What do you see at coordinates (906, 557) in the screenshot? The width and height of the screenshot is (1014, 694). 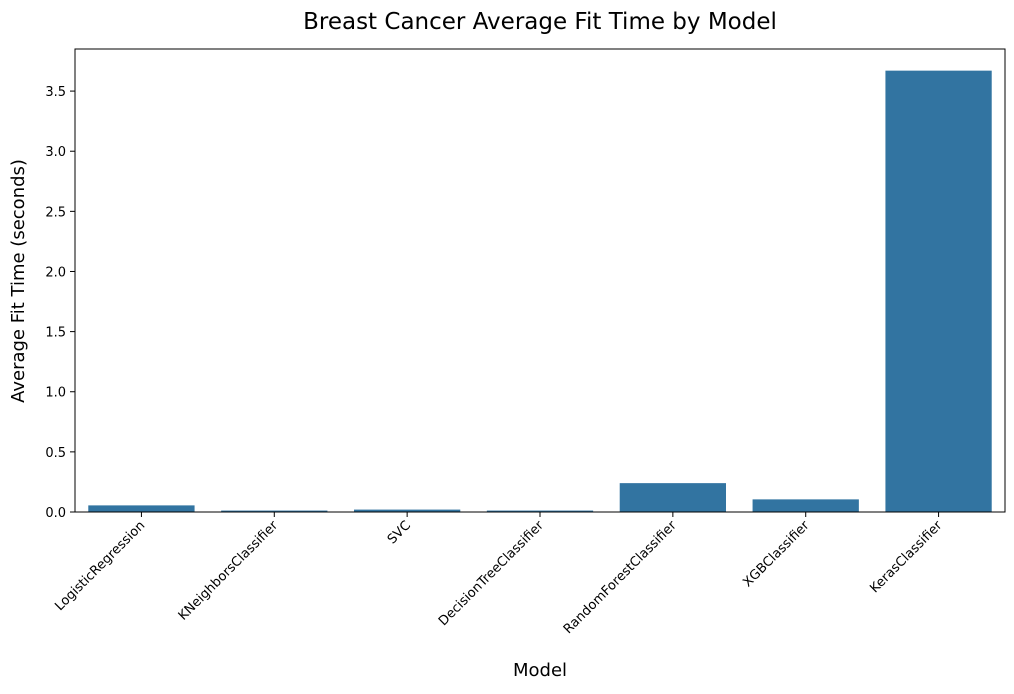 I see `x-tick-label-KerasClassifier: KerasClassifier` at bounding box center [906, 557].